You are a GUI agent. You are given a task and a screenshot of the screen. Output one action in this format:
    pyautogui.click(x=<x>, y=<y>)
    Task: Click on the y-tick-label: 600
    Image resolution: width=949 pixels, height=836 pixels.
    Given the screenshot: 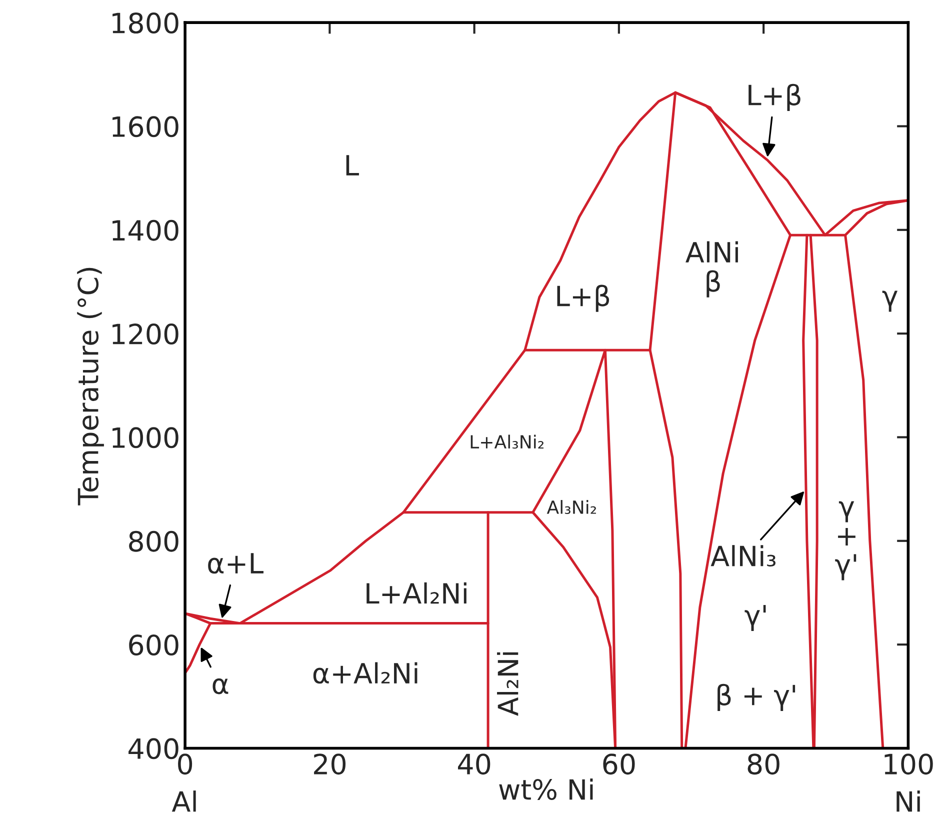 What is the action you would take?
    pyautogui.click(x=153, y=645)
    